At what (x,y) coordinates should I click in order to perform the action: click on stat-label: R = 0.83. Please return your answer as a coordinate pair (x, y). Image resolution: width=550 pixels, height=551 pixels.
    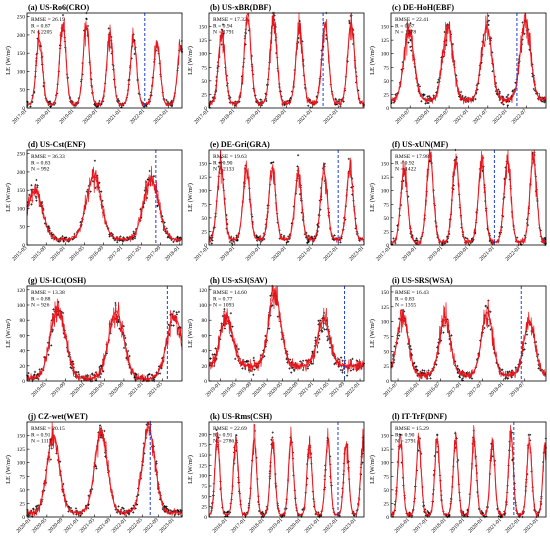
    Looking at the image, I should click on (405, 299).